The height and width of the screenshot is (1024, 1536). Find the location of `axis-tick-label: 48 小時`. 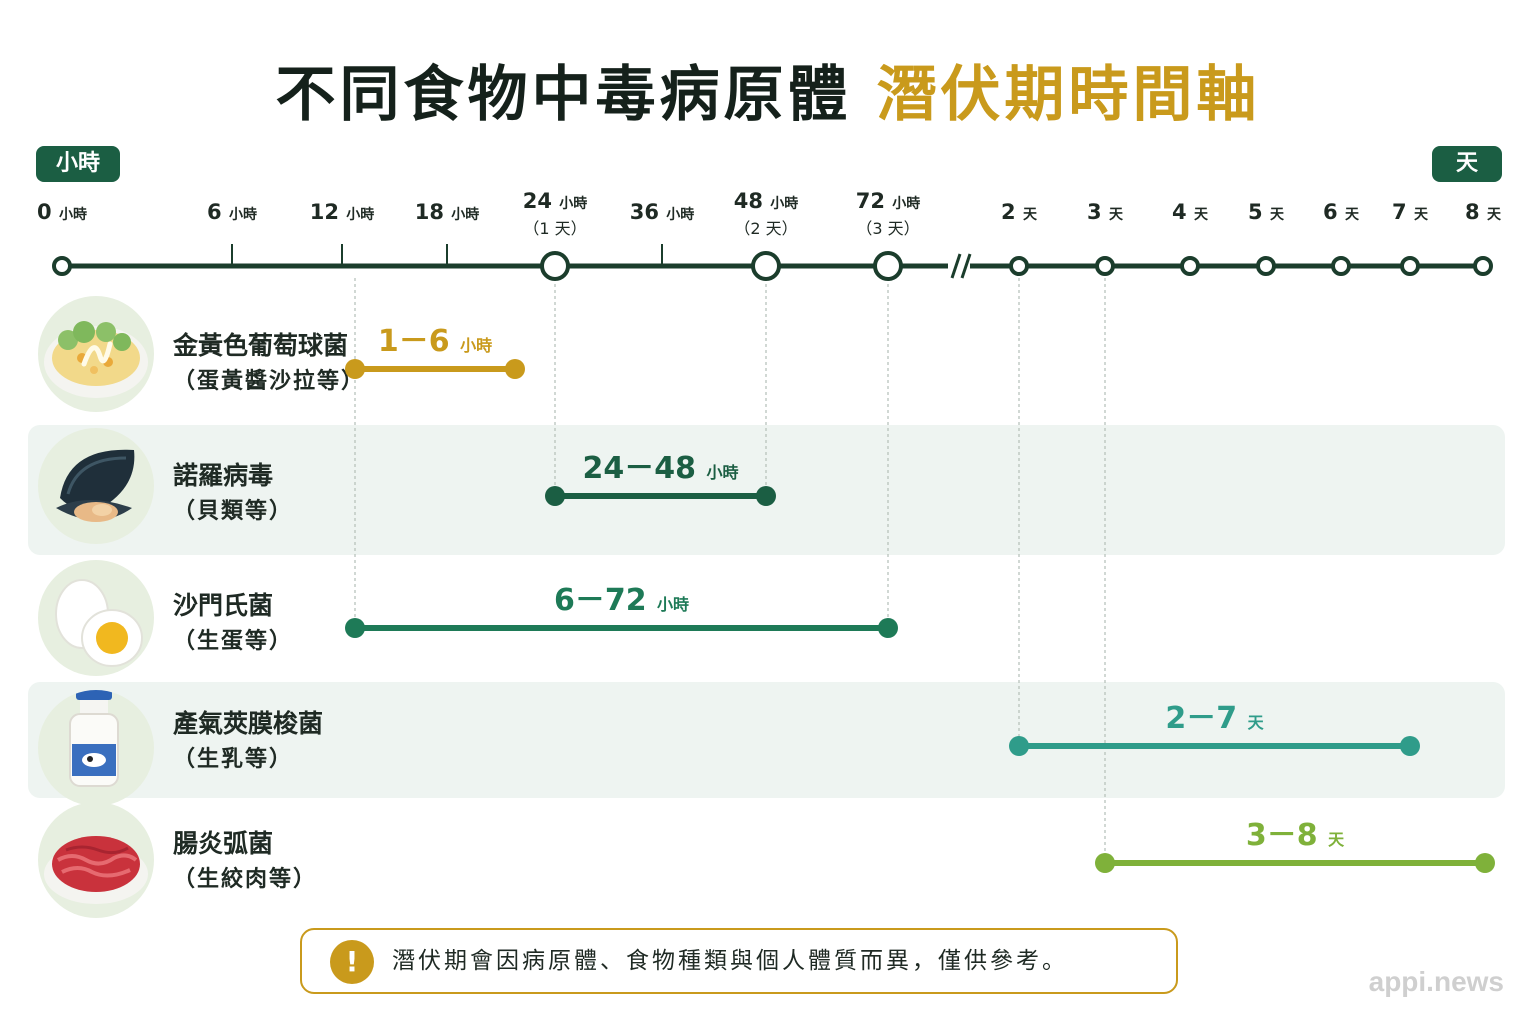

axis-tick-label: 48 小時 is located at coordinates (766, 201).